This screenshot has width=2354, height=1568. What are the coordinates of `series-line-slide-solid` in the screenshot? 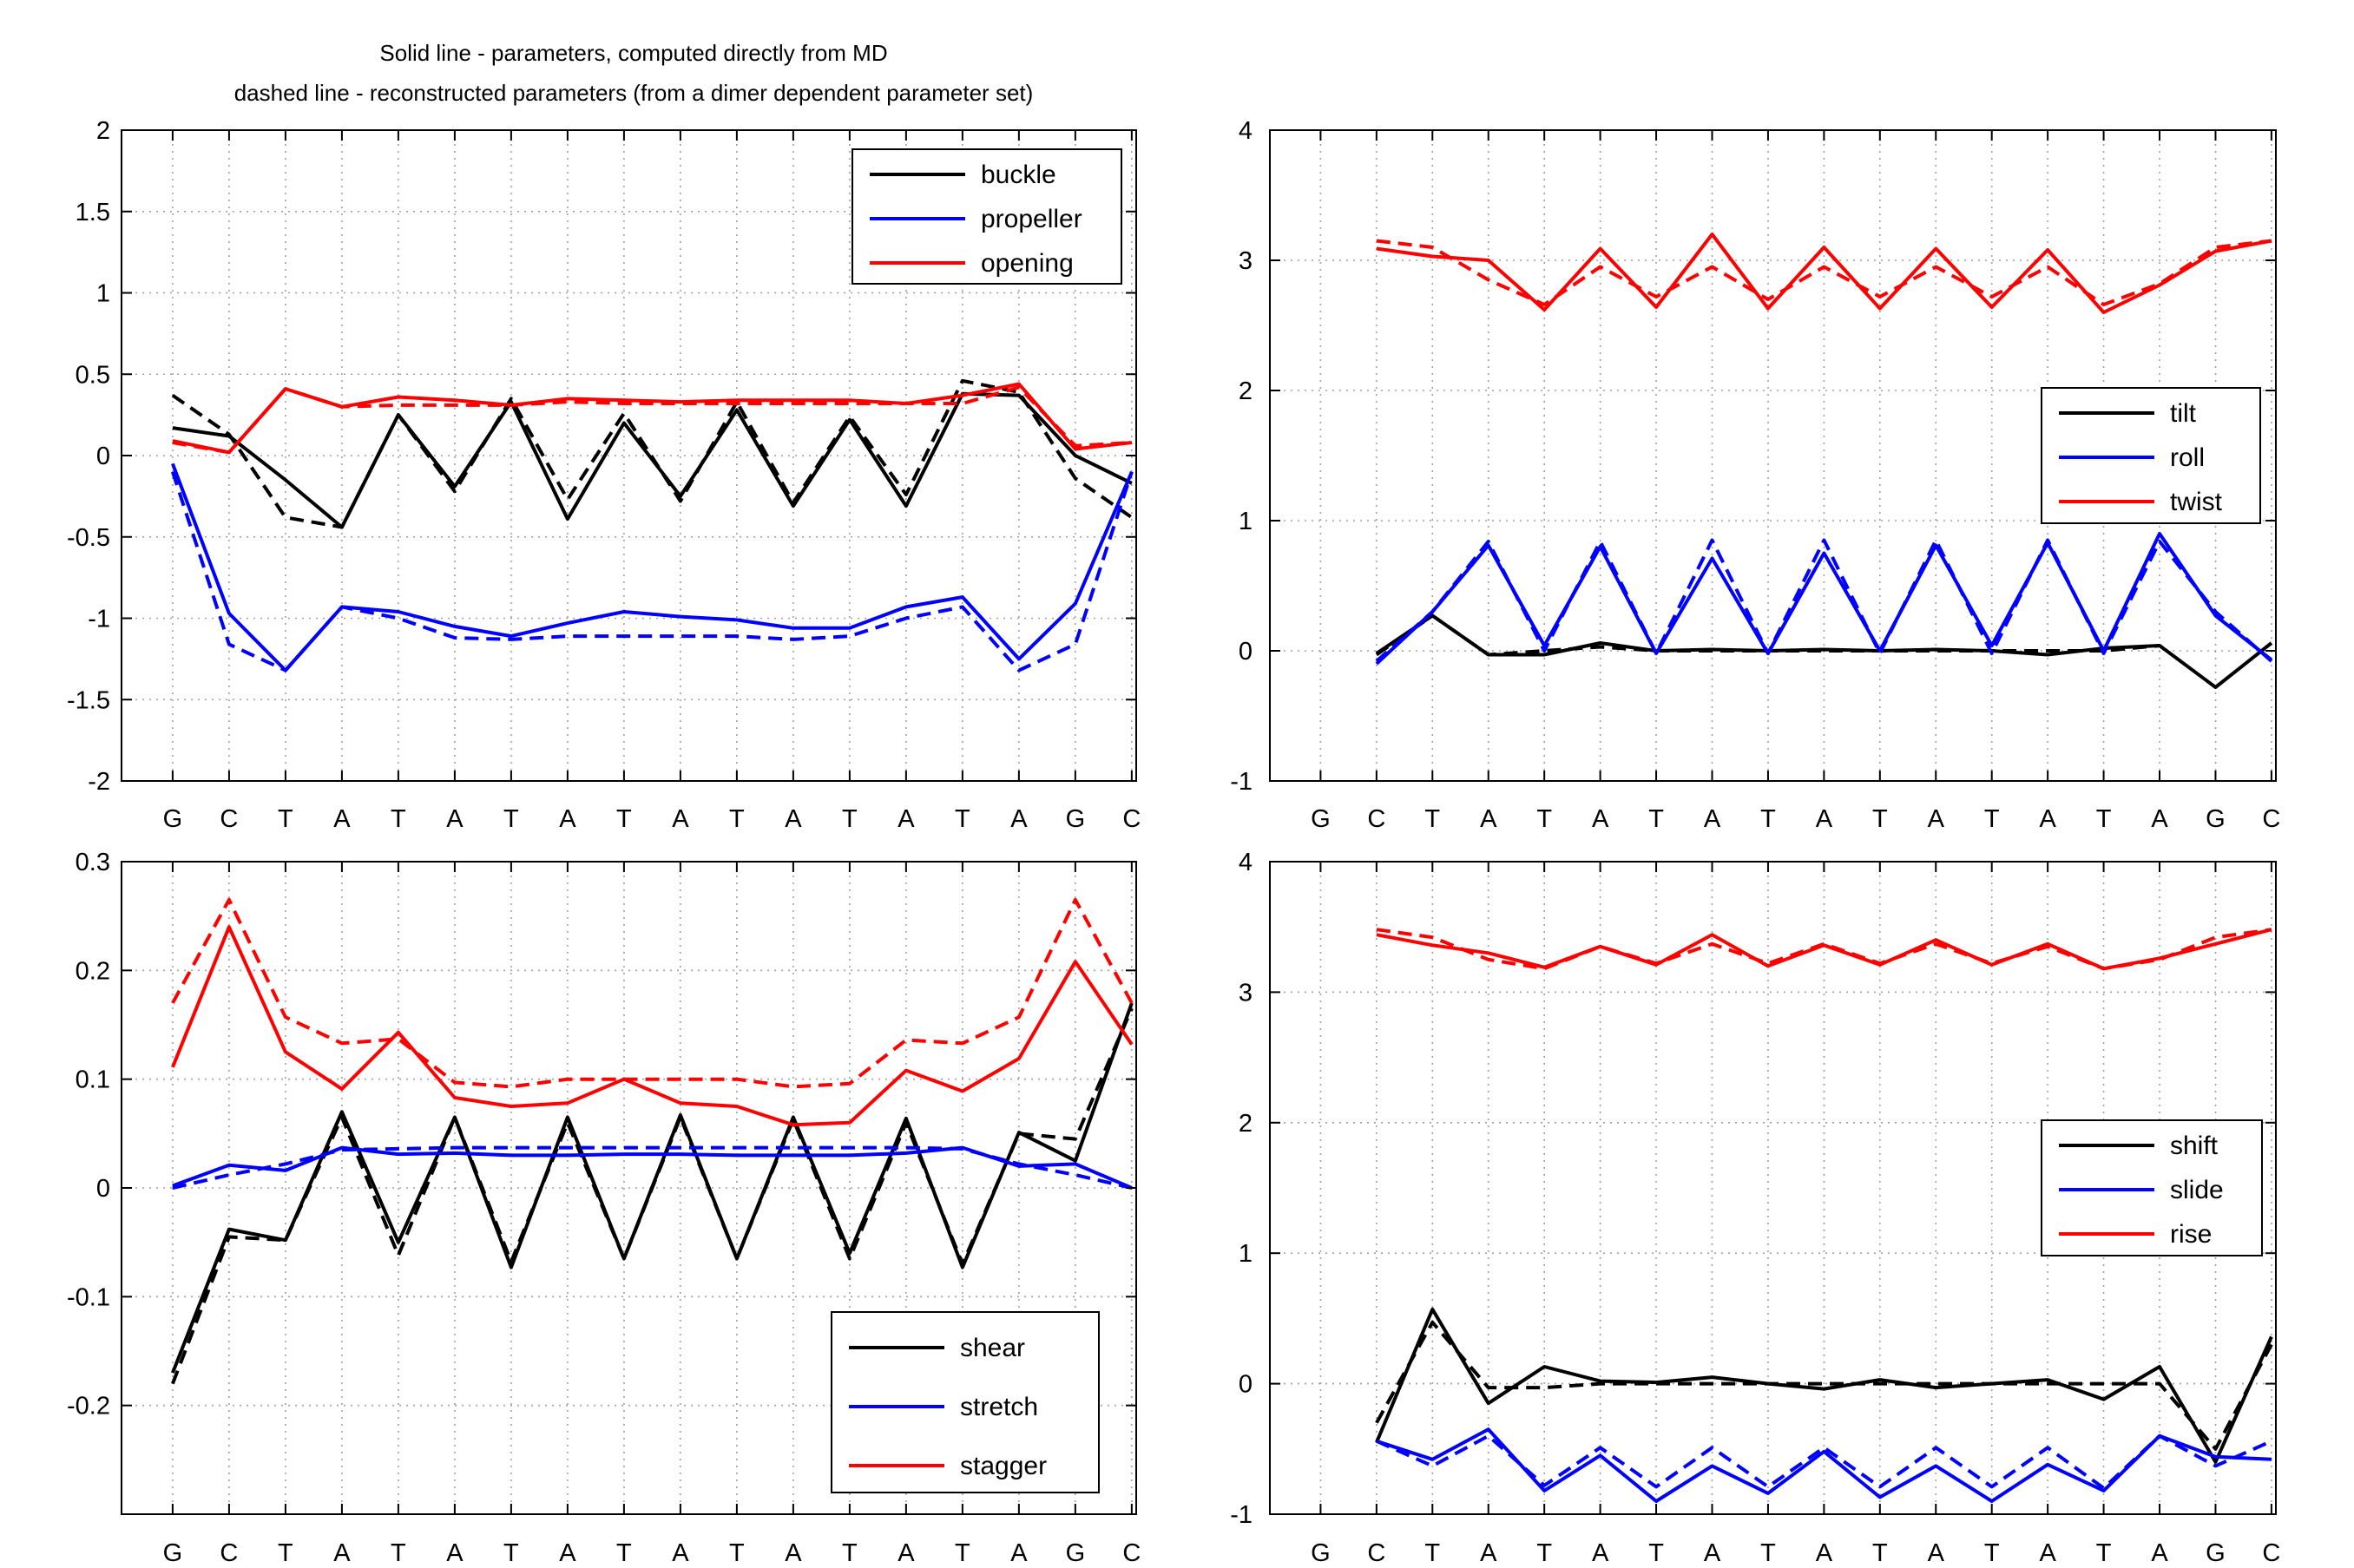 It's located at (1824, 1465).